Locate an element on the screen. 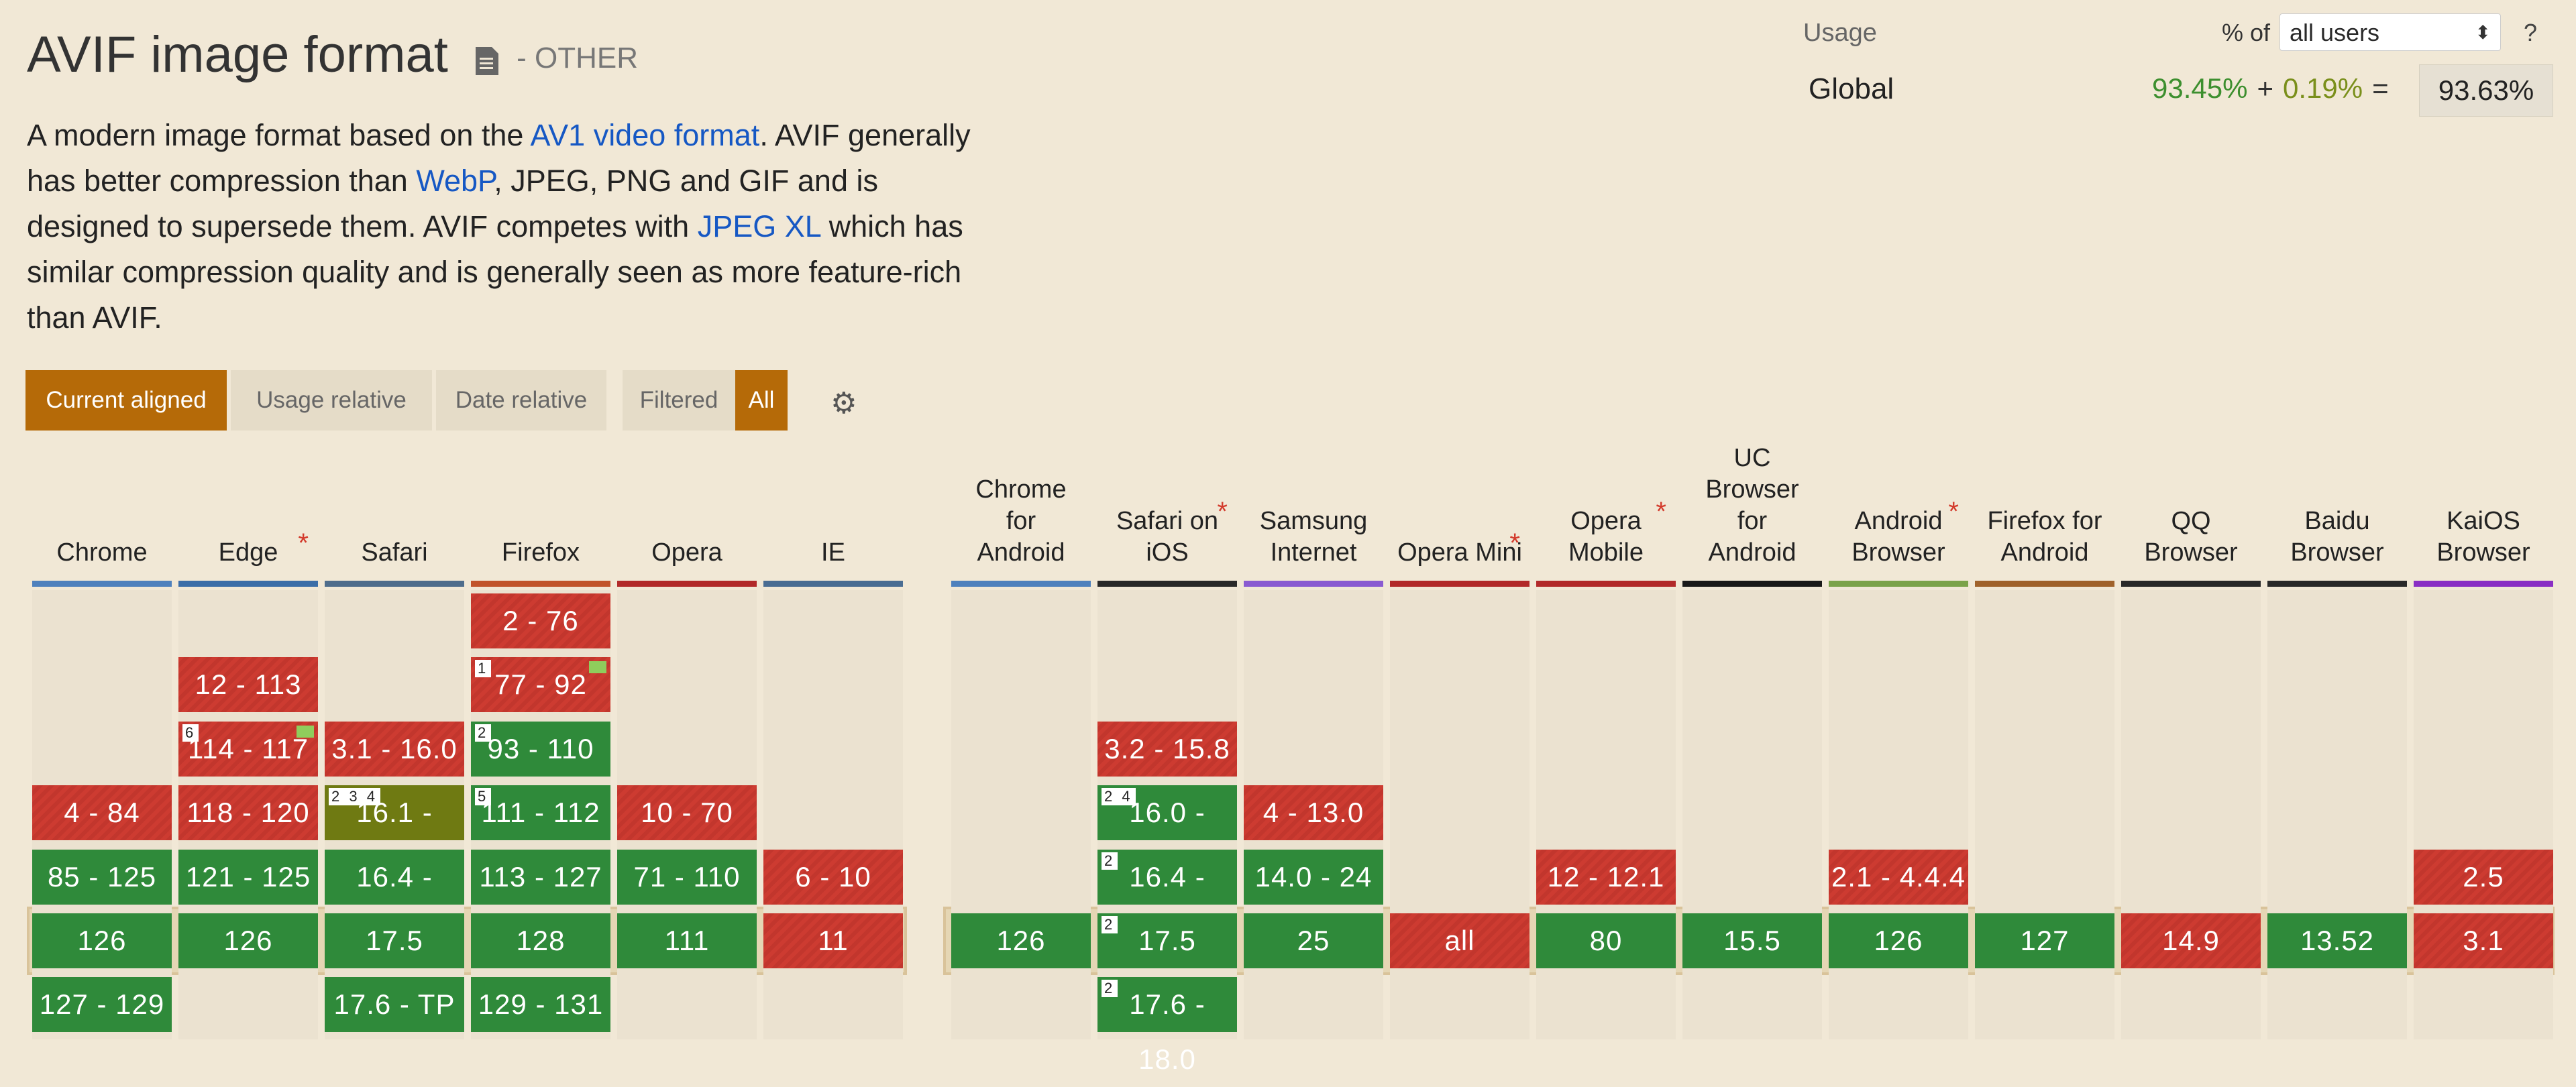 The height and width of the screenshot is (1087, 2576). browser-header-android-browser: Android Browser * is located at coordinates (1898, 533).